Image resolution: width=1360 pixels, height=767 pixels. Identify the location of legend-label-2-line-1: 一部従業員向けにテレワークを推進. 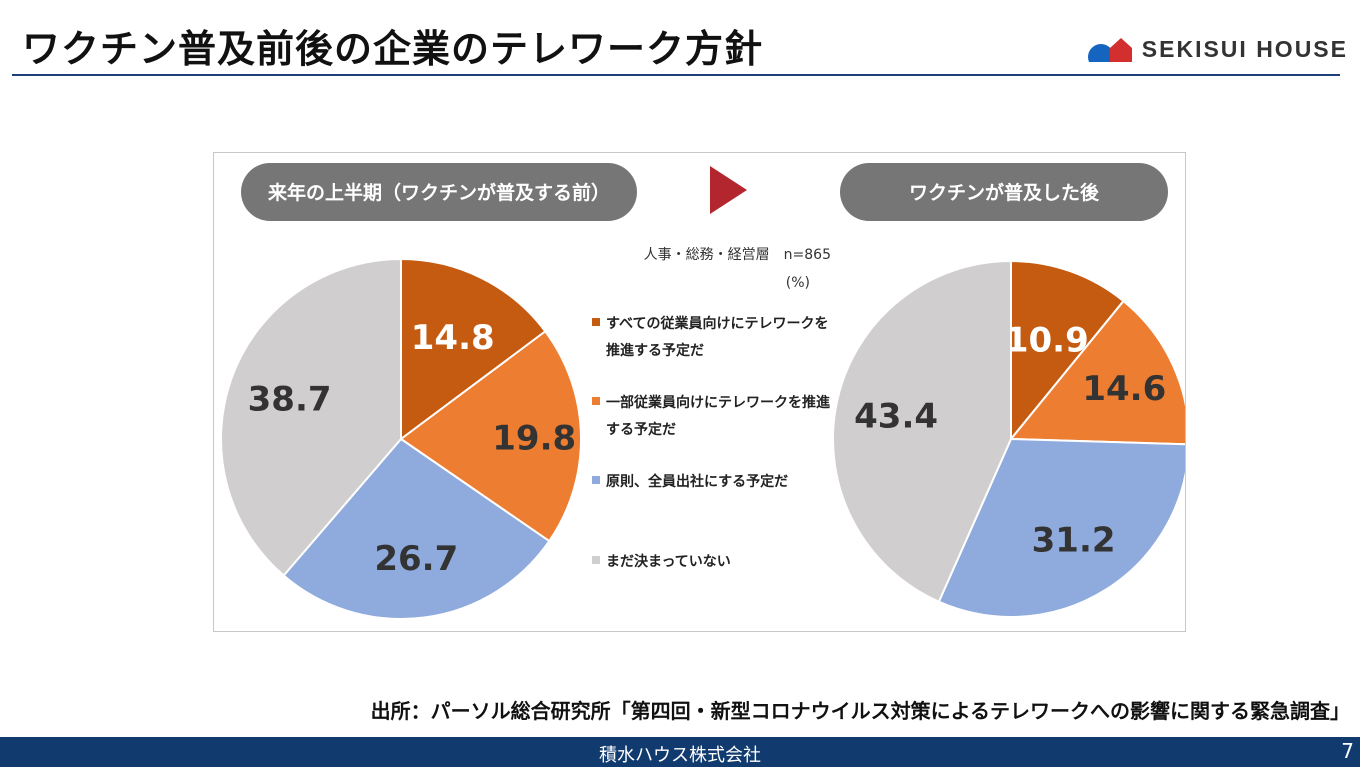
(718, 402).